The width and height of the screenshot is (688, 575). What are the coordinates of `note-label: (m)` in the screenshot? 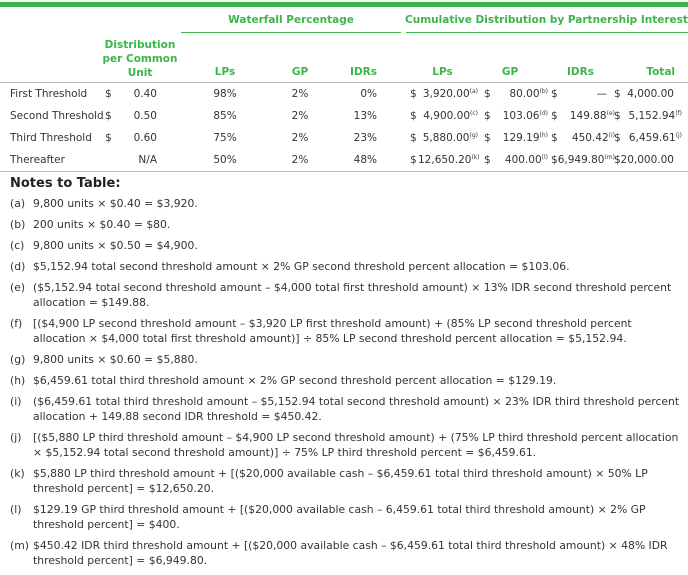 It's located at (19, 545).